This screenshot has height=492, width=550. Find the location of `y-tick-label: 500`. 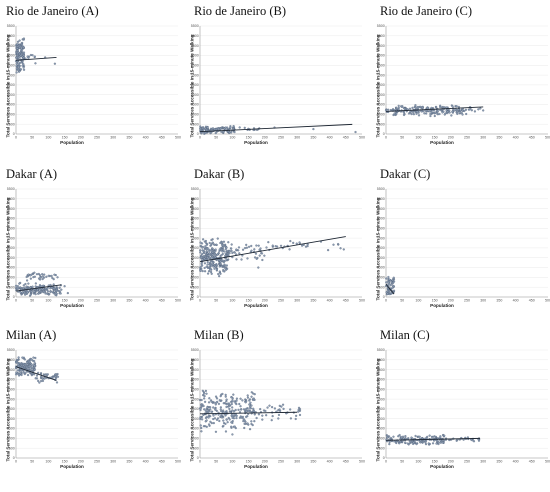

y-tick-label: 500 is located at coordinates (12, 287).